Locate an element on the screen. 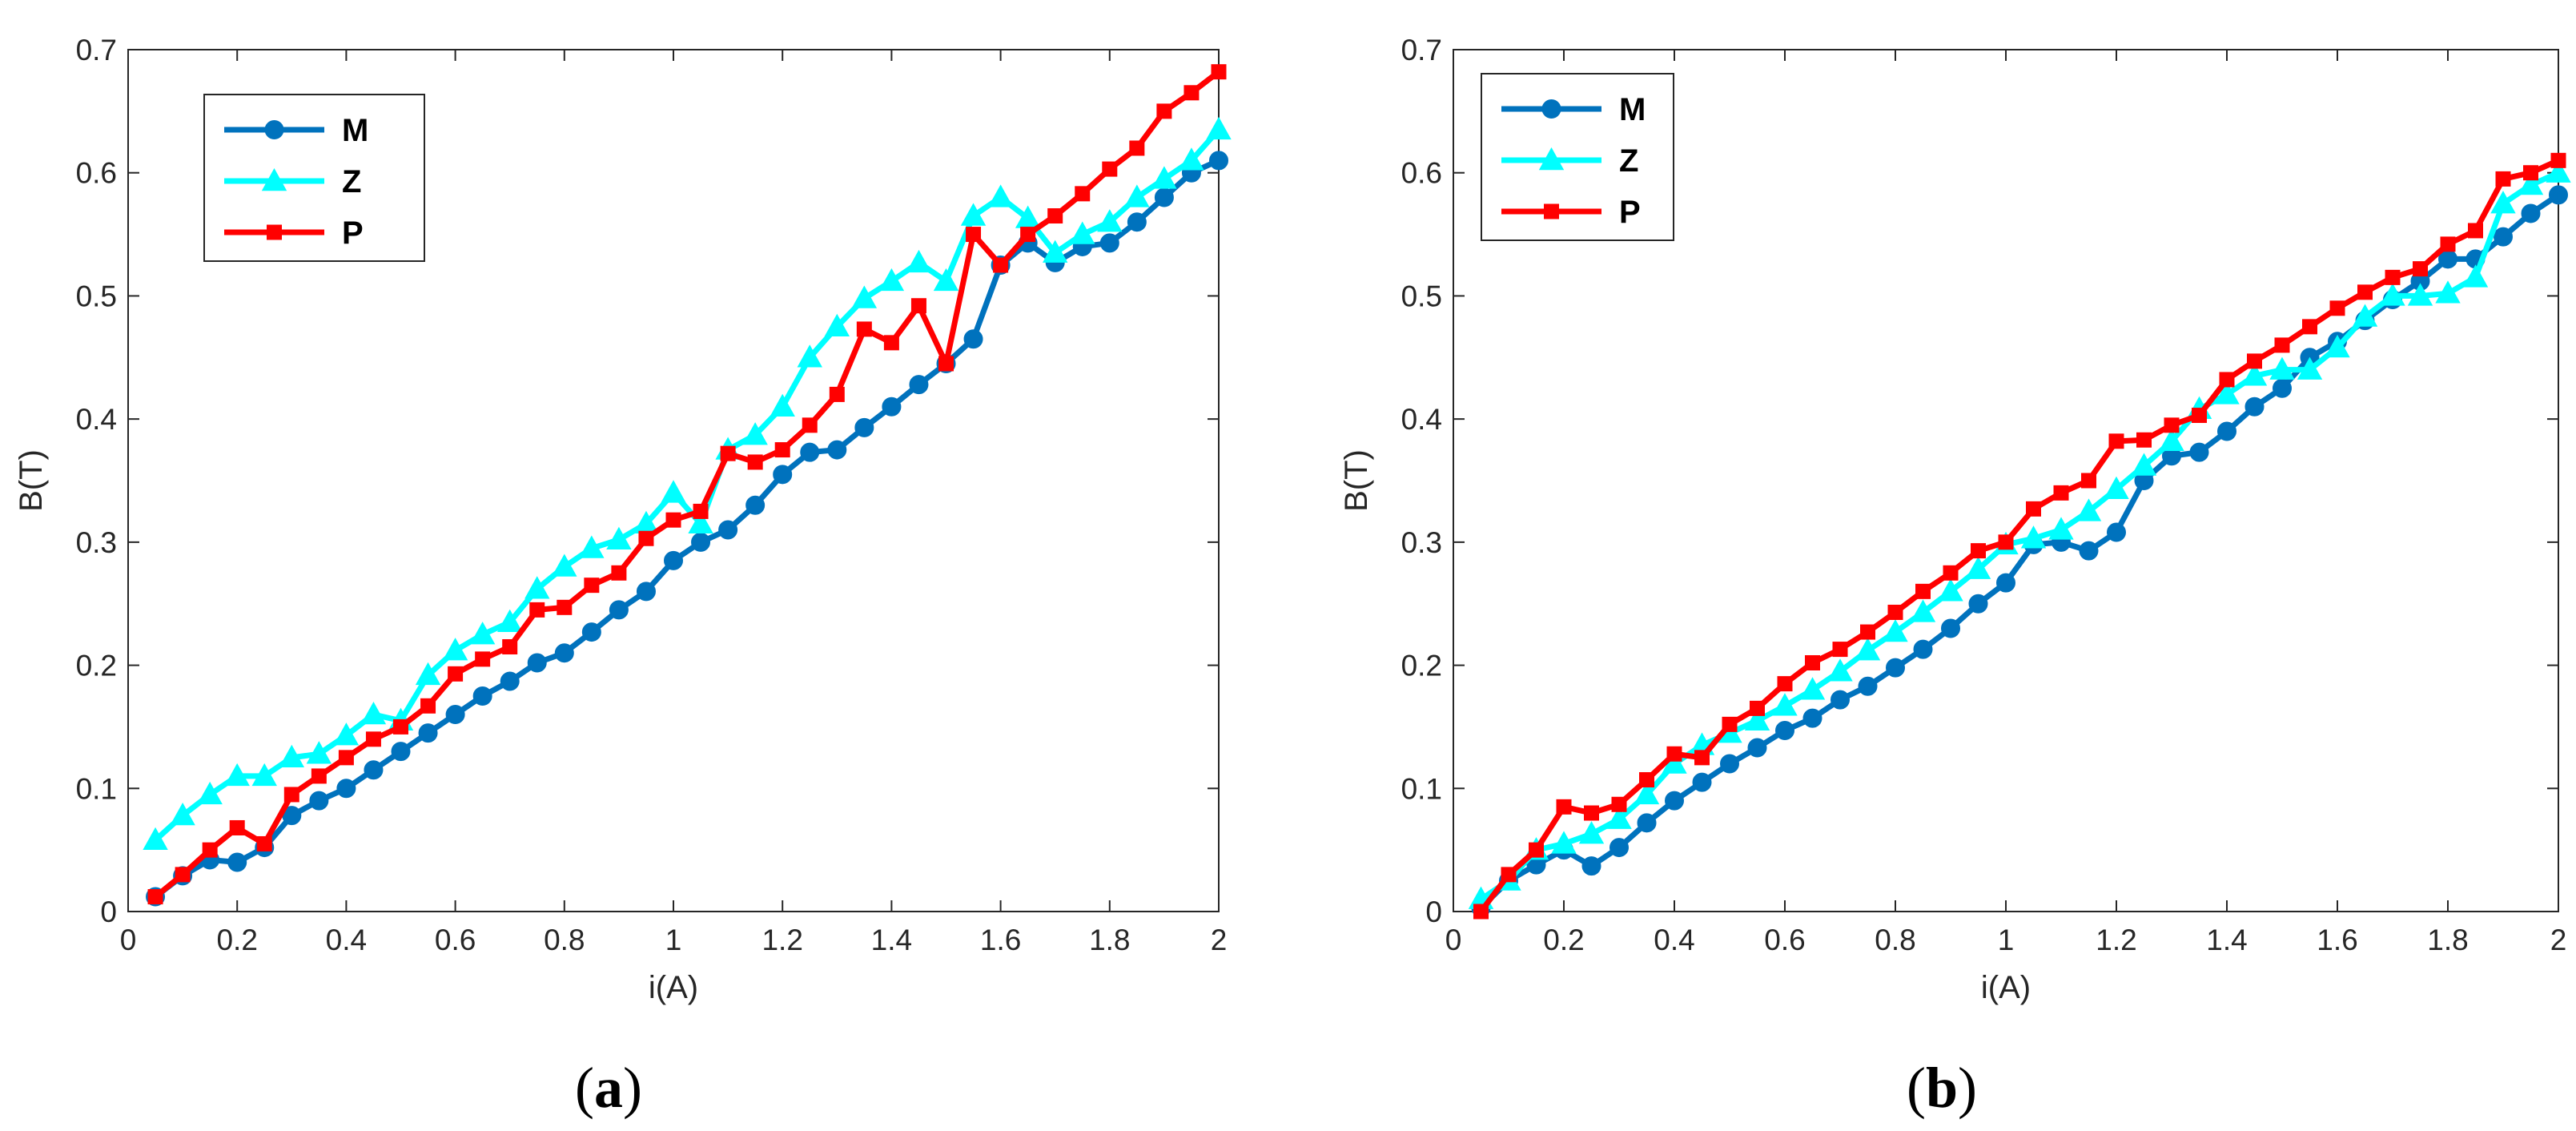  legend-marker-P is located at coordinates (1551, 211).